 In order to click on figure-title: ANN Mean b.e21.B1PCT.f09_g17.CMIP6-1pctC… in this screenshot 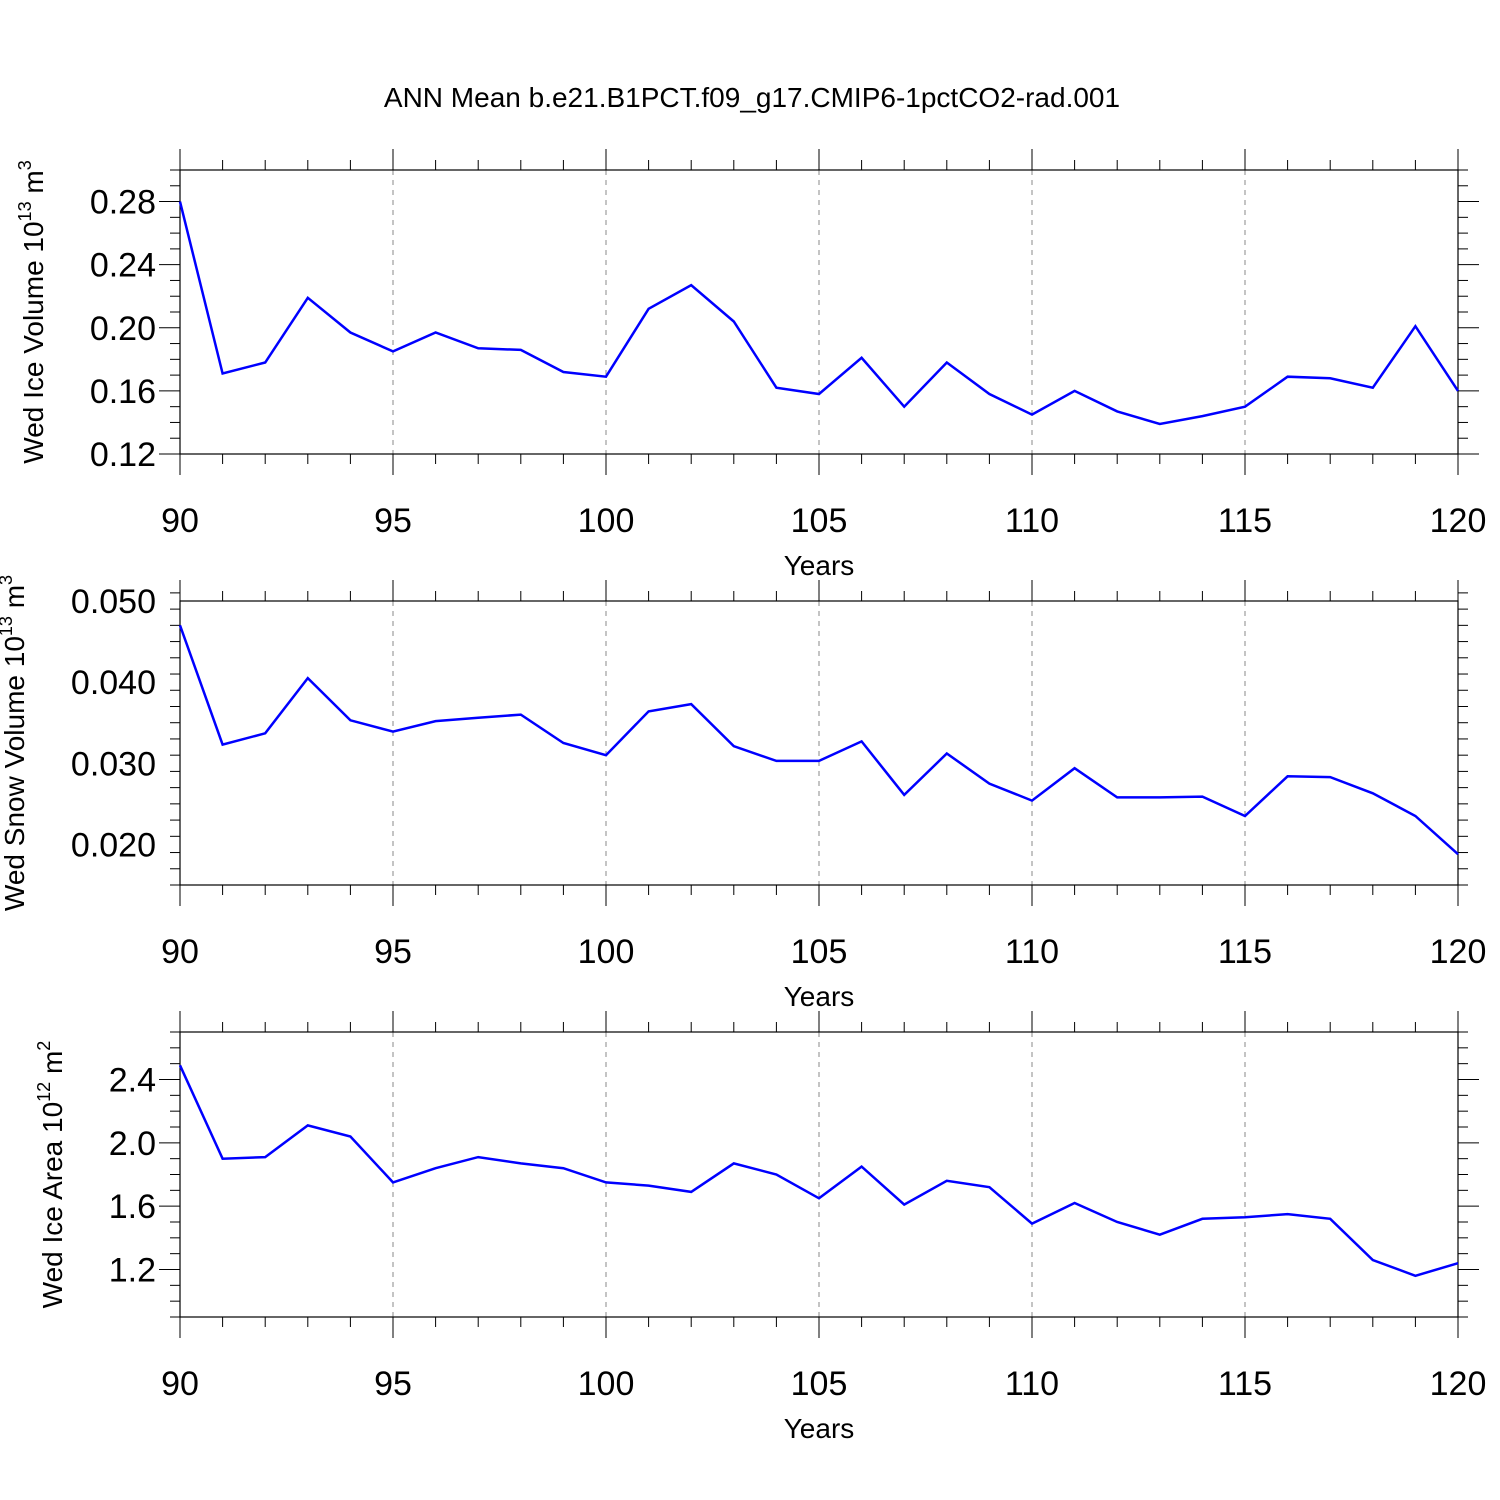, I will do `click(752, 97)`.